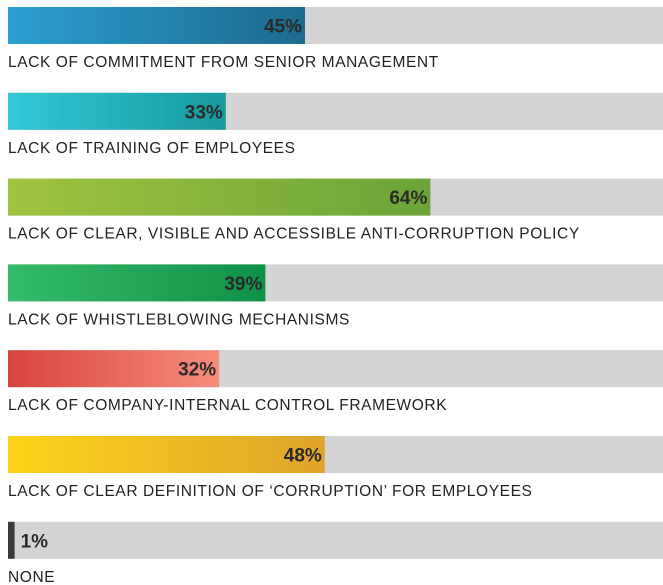  Describe the element at coordinates (31, 577) in the screenshot. I see `category-label: NONE` at that location.